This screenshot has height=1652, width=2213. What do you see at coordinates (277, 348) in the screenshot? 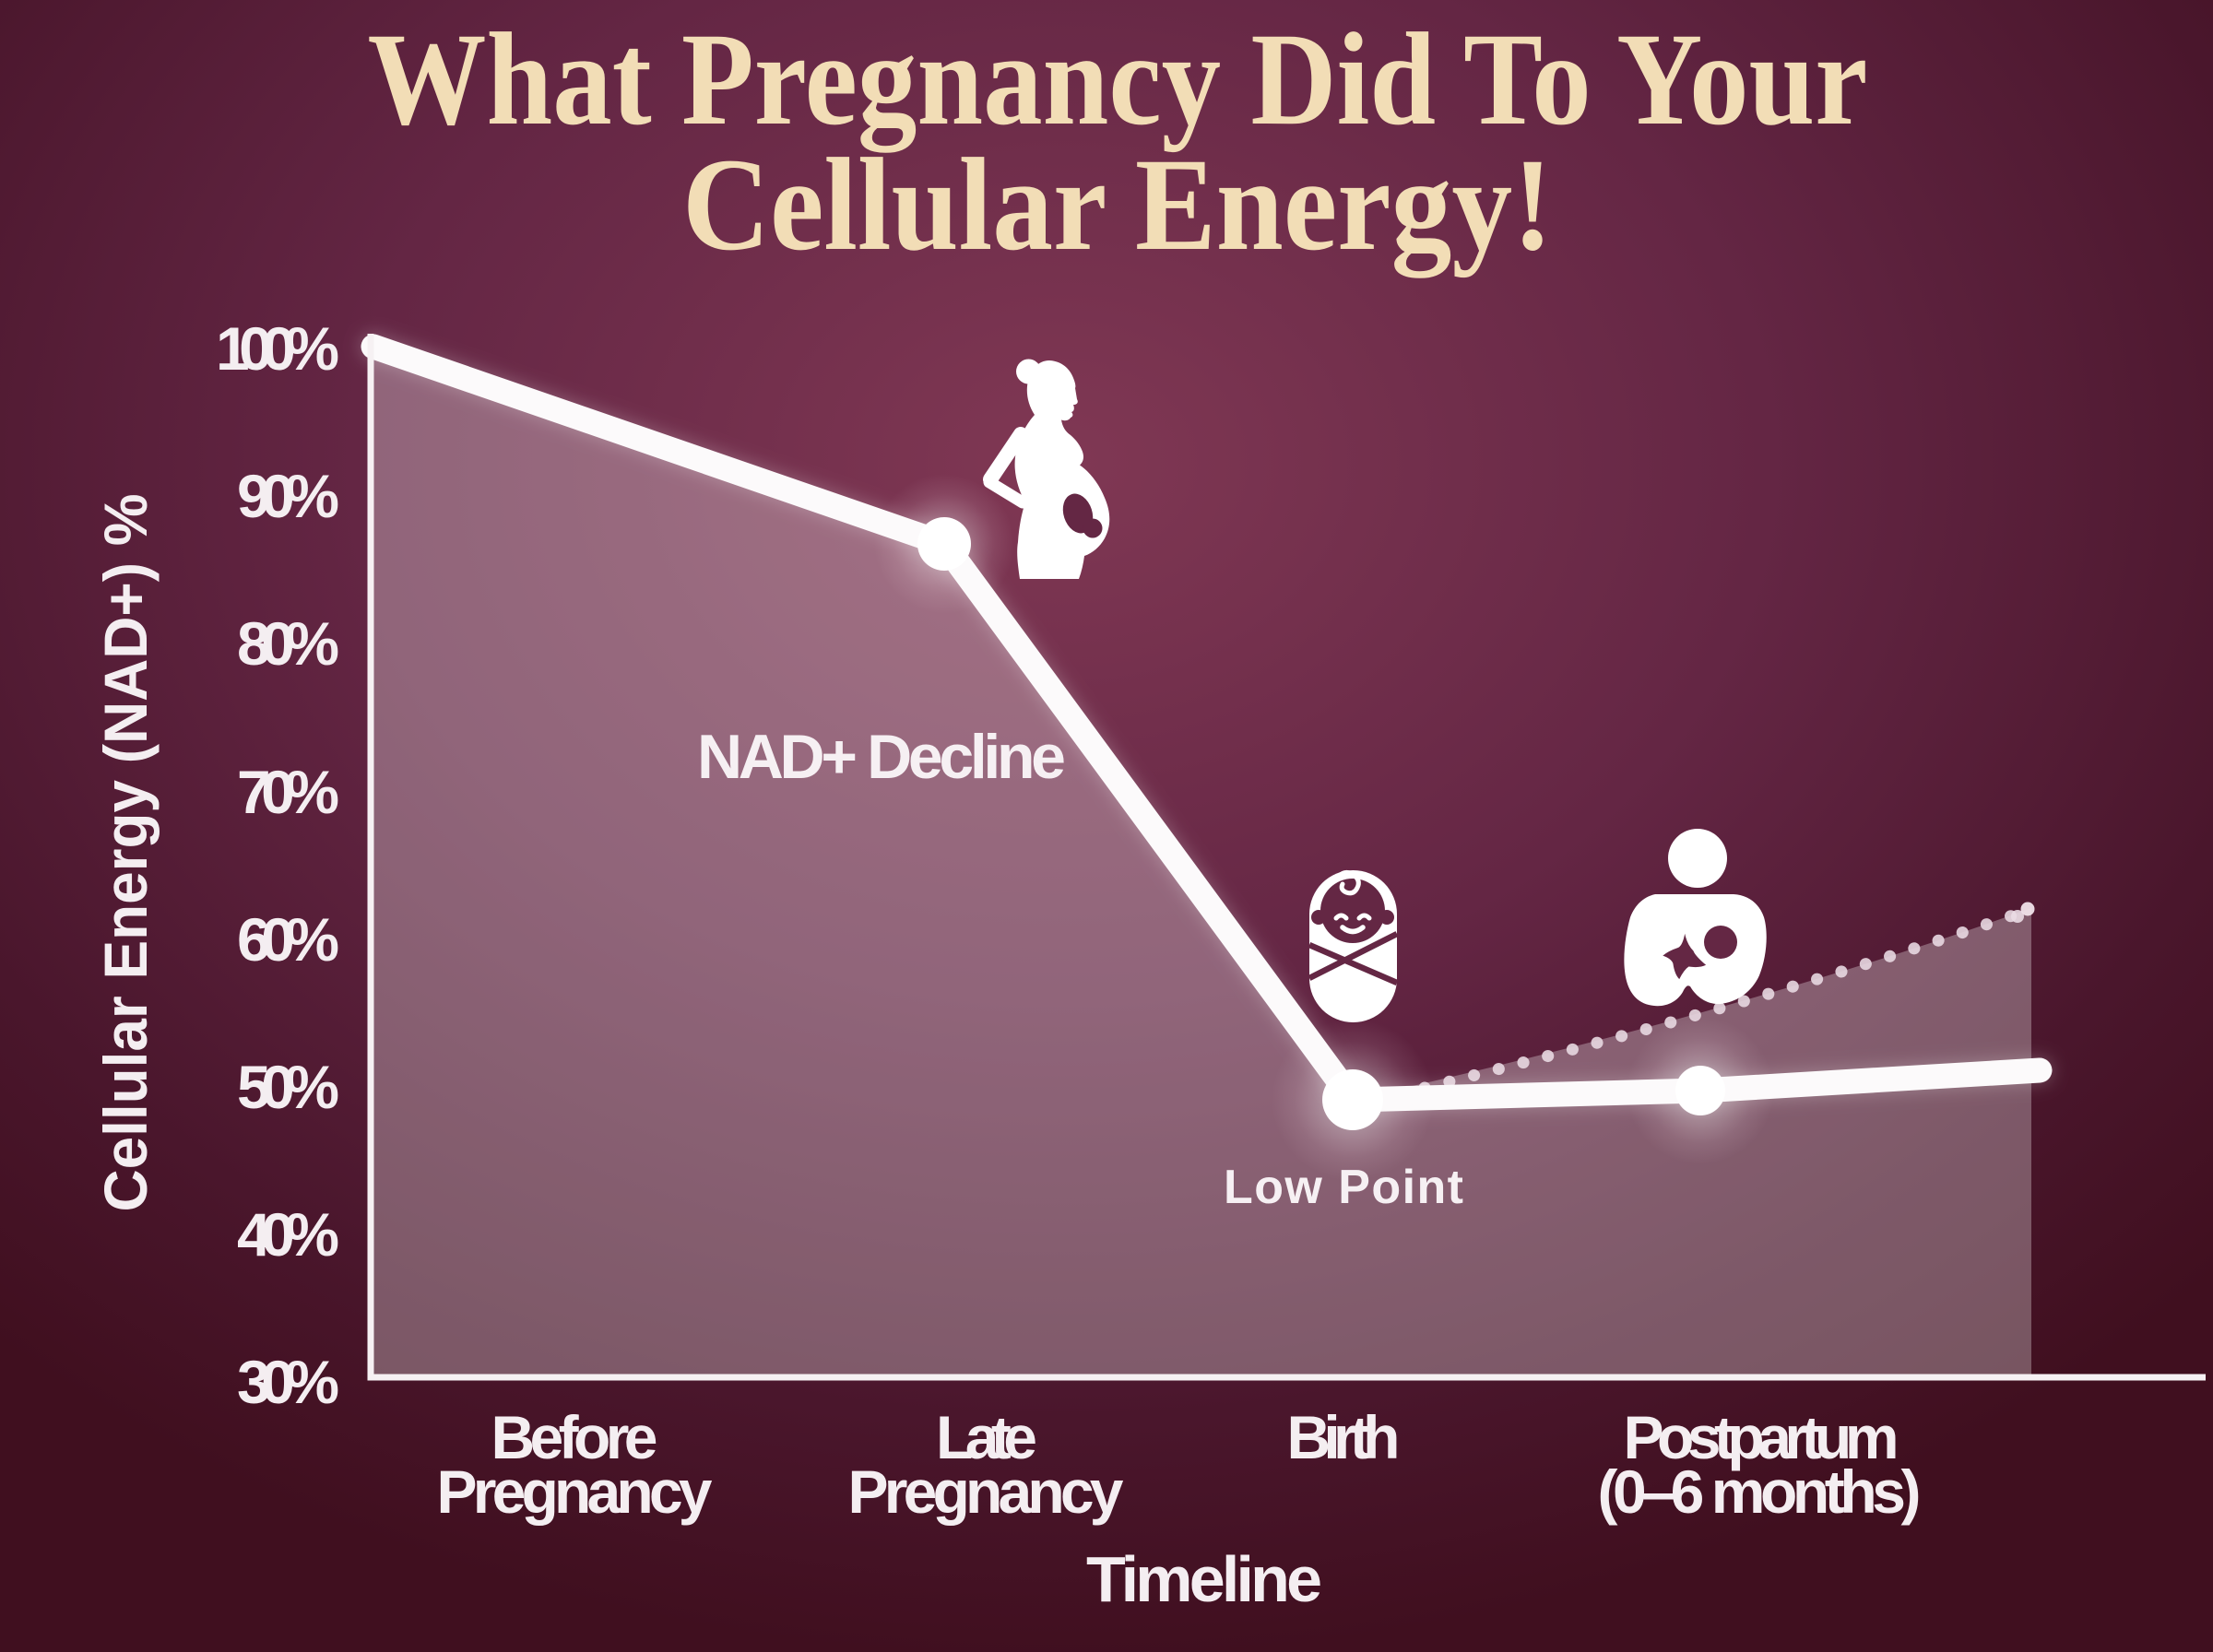
I see `svg-text: 100%` at bounding box center [277, 348].